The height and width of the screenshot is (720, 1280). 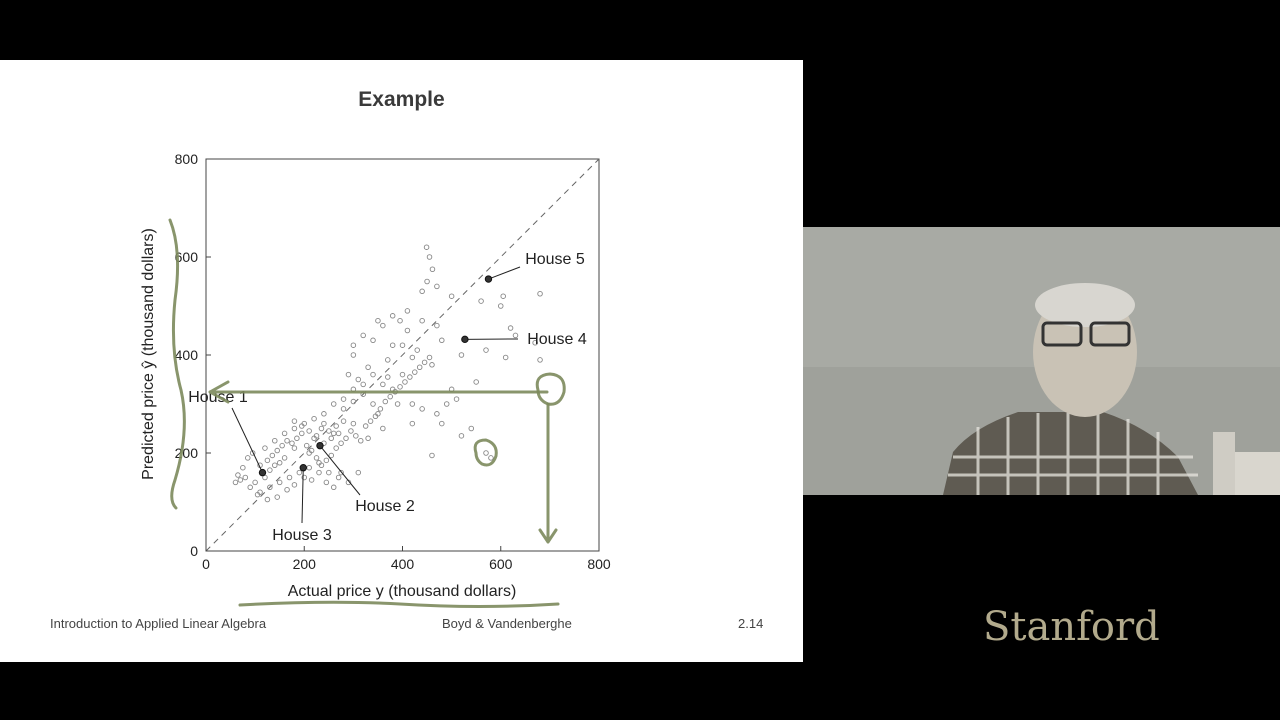 What do you see at coordinates (158, 623) in the screenshot?
I see `footer-course-title: Introduction to Applied Linear Algebra` at bounding box center [158, 623].